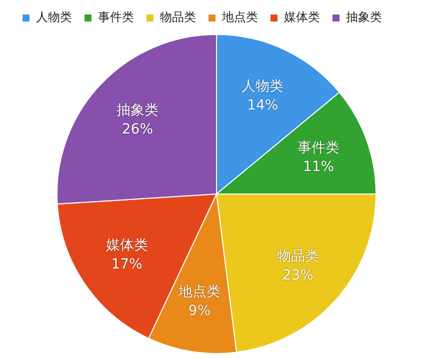 The image size is (433, 358). What do you see at coordinates (137, 110) in the screenshot?
I see `slice-label: 抽象类` at bounding box center [137, 110].